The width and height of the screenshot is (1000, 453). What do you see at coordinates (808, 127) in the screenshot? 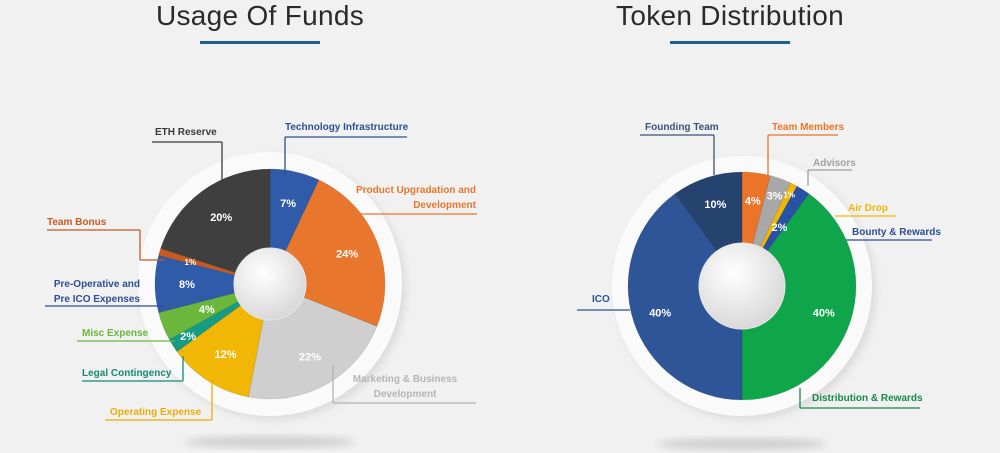
I see `callout-label: Team Members` at bounding box center [808, 127].